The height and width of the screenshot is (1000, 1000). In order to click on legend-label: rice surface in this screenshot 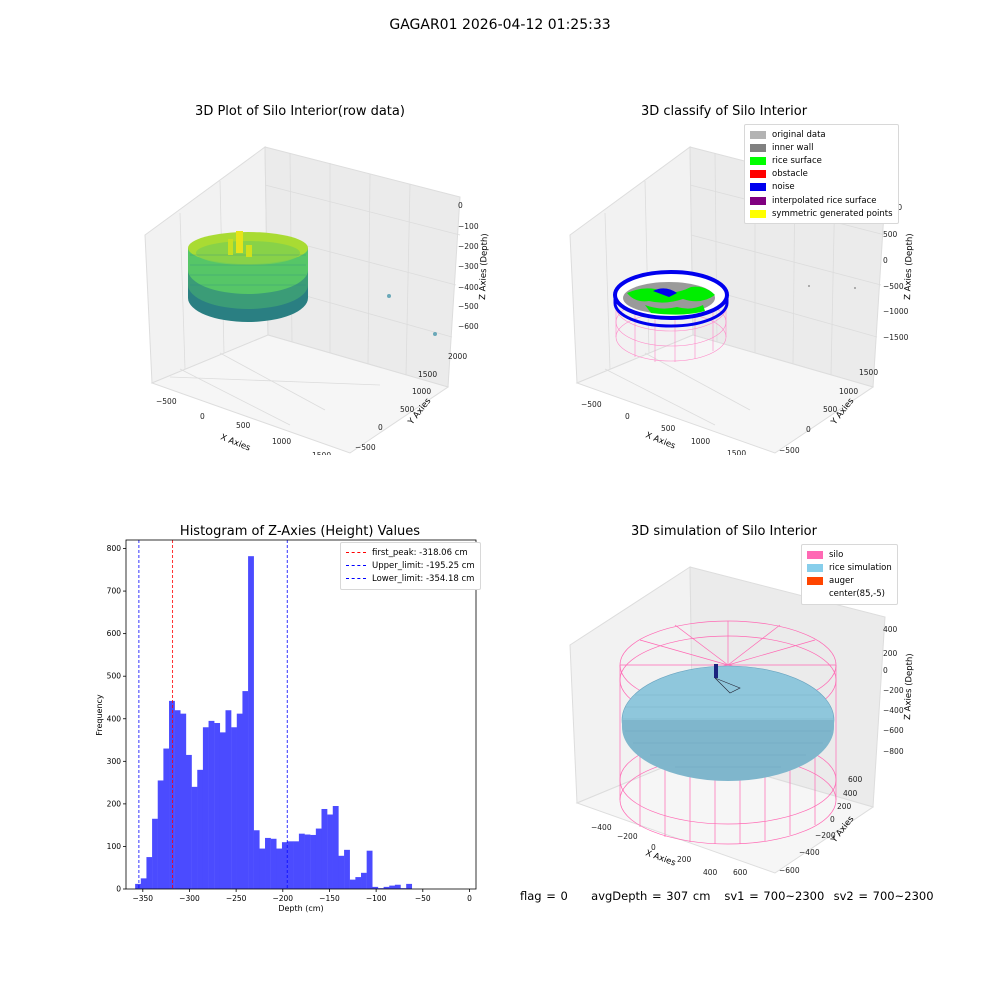, I will do `click(797, 160)`.